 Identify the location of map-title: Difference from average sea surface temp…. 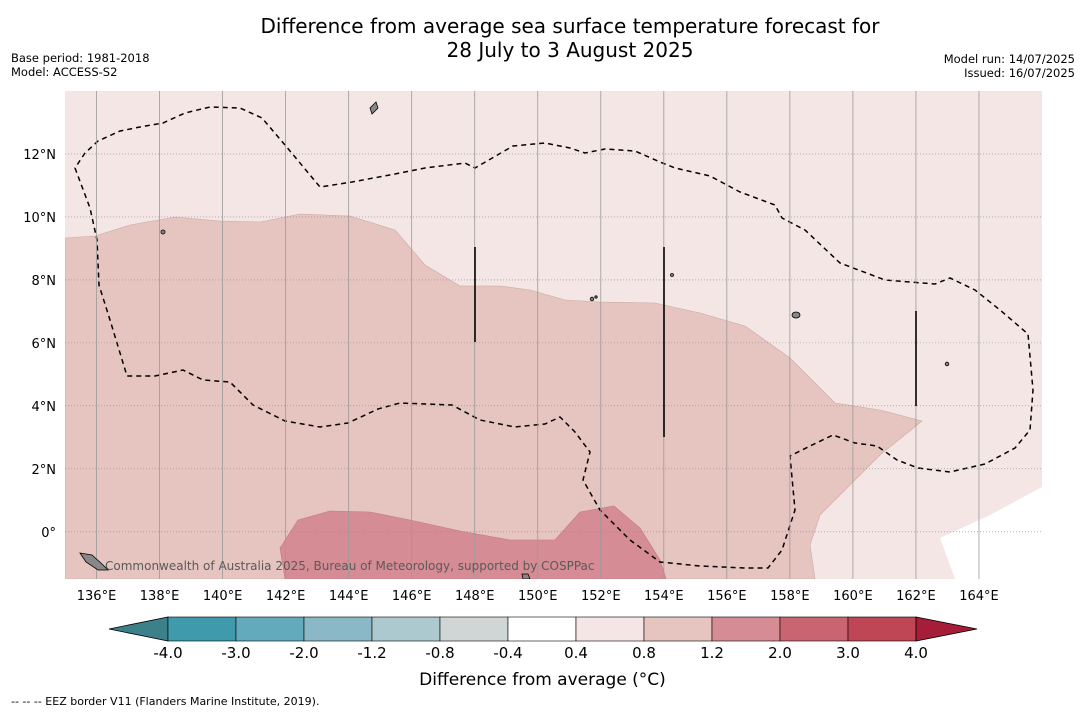
(570, 38).